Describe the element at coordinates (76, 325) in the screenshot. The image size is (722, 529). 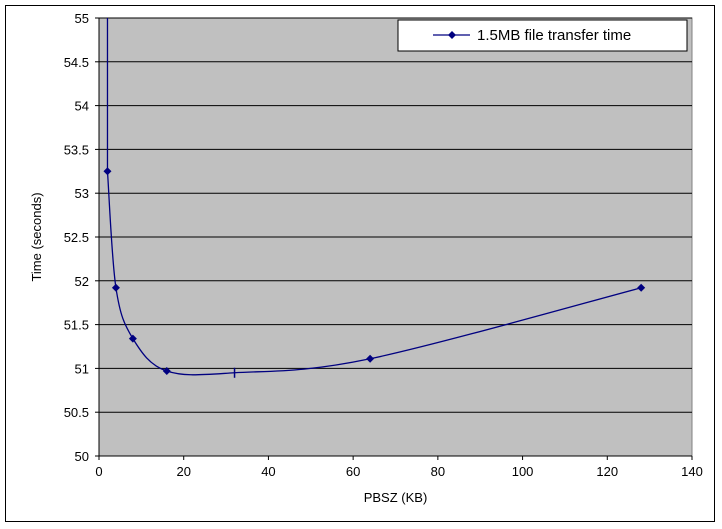
I see `y-tick-label: 51.5` at that location.